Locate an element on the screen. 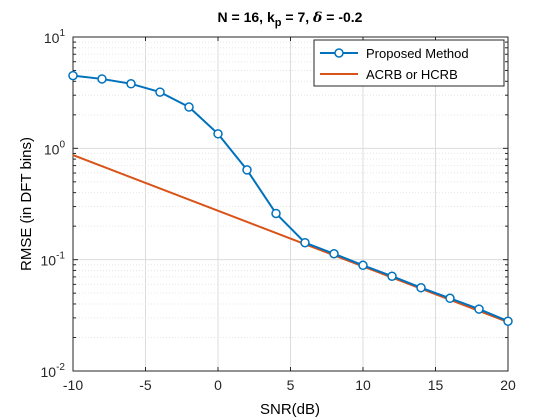 This screenshot has height=420, width=560. y-tick-label-exponent: 0 is located at coordinates (62, 144).